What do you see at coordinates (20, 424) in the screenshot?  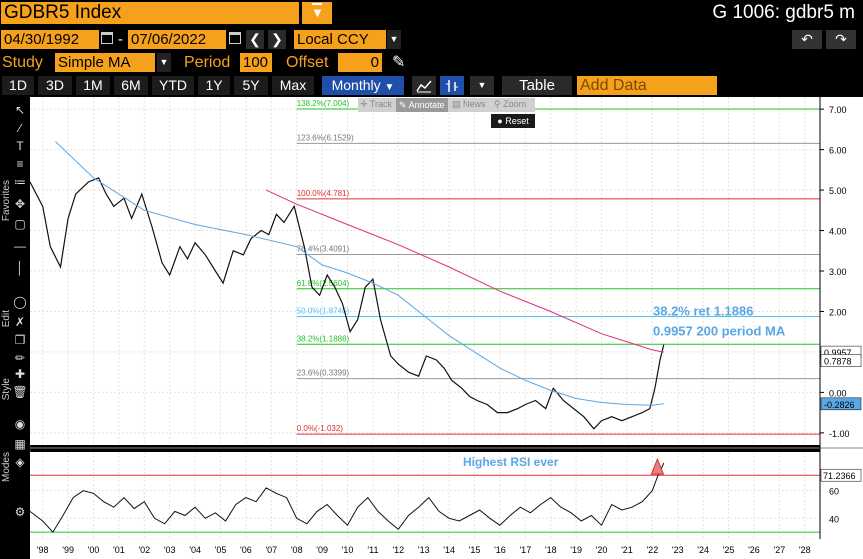 I see `style-icon: ◉` at bounding box center [20, 424].